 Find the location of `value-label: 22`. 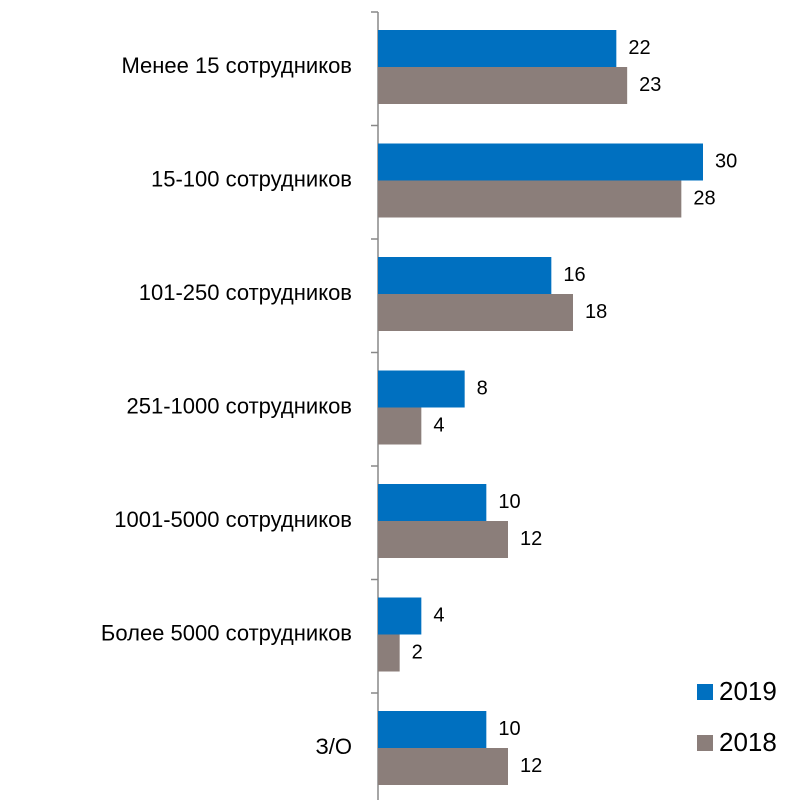

value-label: 22 is located at coordinates (639, 48).